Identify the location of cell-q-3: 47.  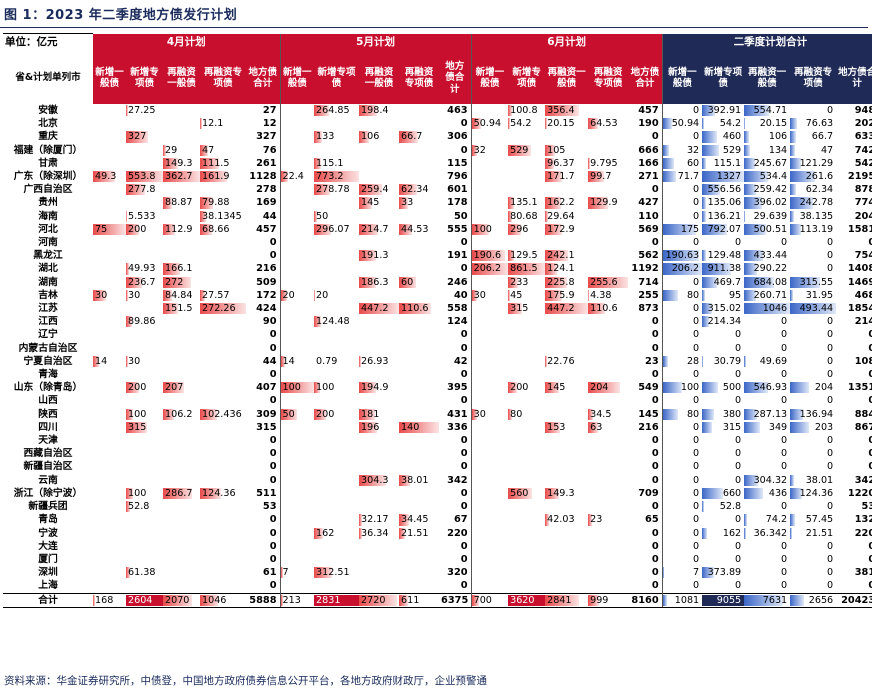
(813, 150).